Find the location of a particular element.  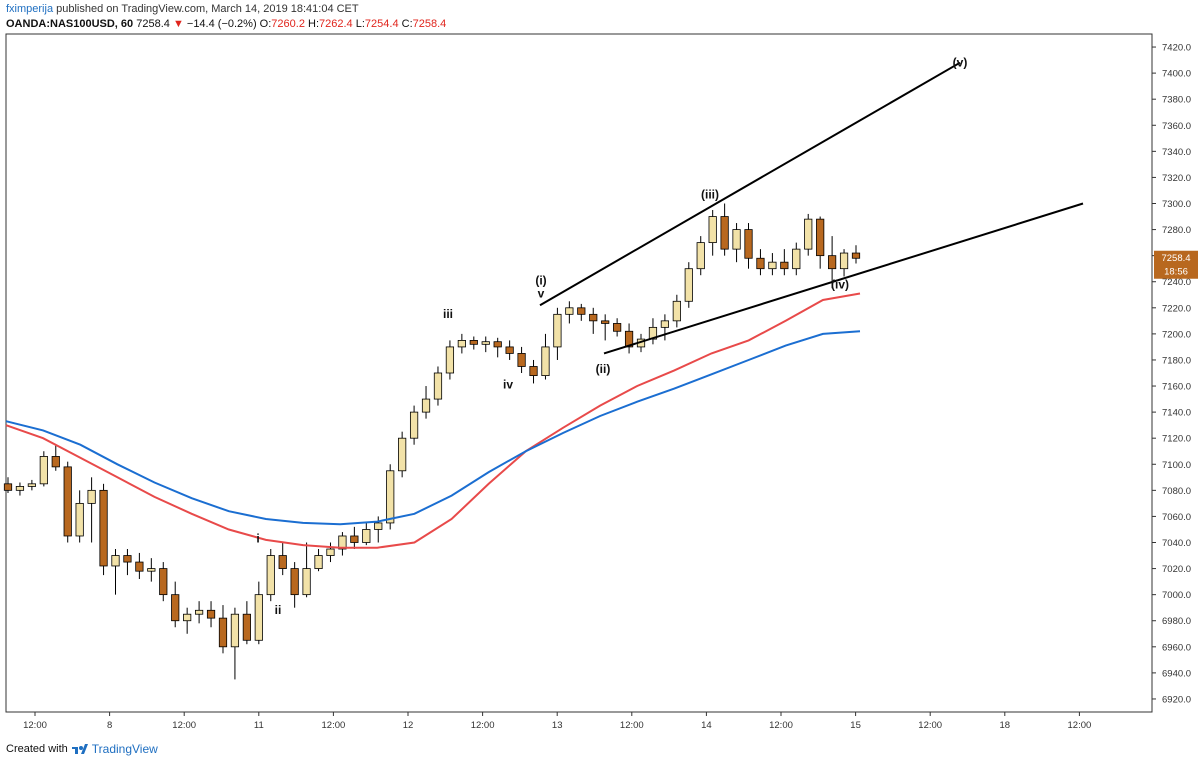

y-tick-label: 7180.0 is located at coordinates (1176, 360).